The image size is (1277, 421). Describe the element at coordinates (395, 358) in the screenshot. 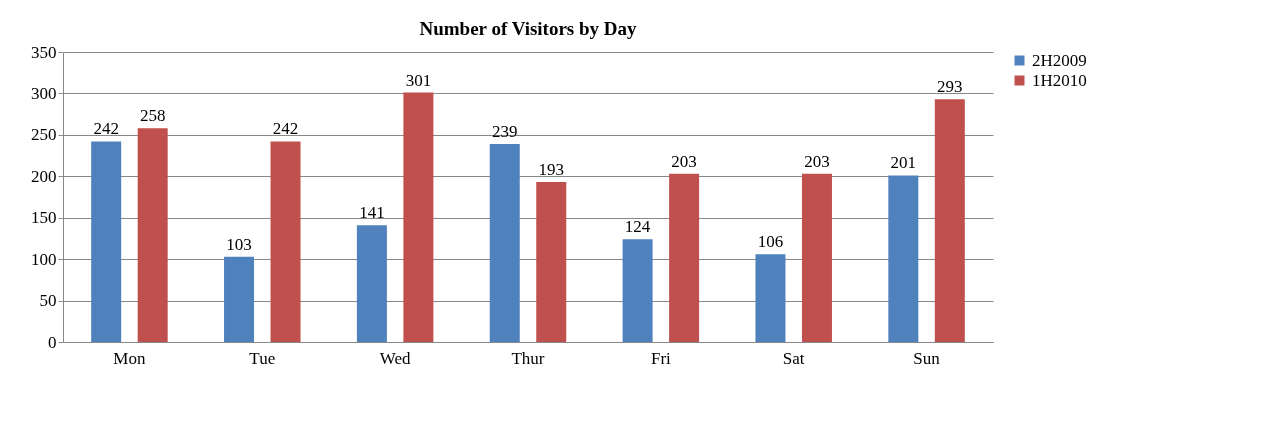

I see `x-tick-label: Wed` at that location.